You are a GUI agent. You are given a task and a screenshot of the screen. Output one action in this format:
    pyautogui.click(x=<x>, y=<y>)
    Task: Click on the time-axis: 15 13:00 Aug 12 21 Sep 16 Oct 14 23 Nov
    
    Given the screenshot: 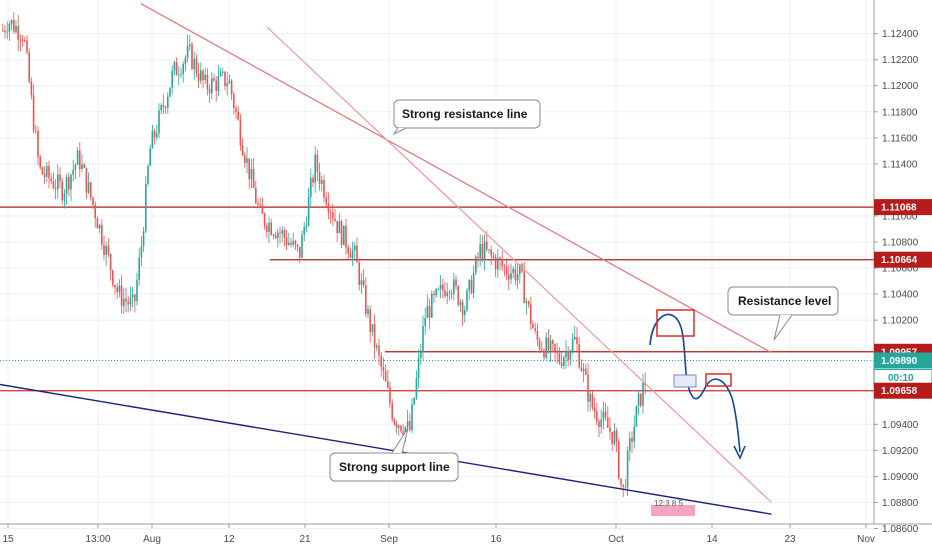 What is the action you would take?
    pyautogui.click(x=466, y=534)
    